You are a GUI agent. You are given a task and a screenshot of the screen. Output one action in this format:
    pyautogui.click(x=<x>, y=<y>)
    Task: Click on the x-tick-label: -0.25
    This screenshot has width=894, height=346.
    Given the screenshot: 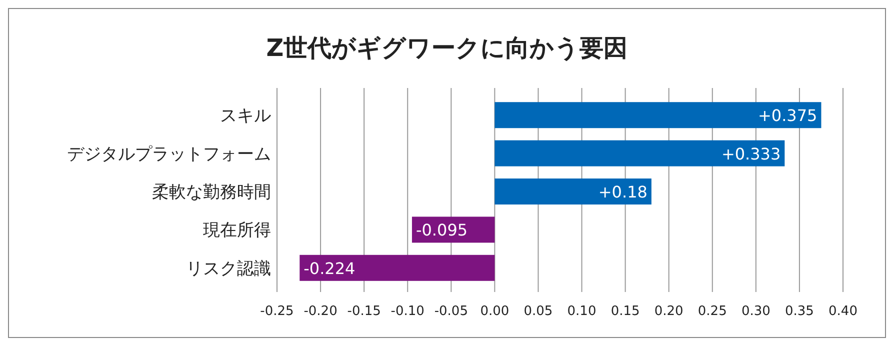 What is the action you would take?
    pyautogui.click(x=277, y=311)
    